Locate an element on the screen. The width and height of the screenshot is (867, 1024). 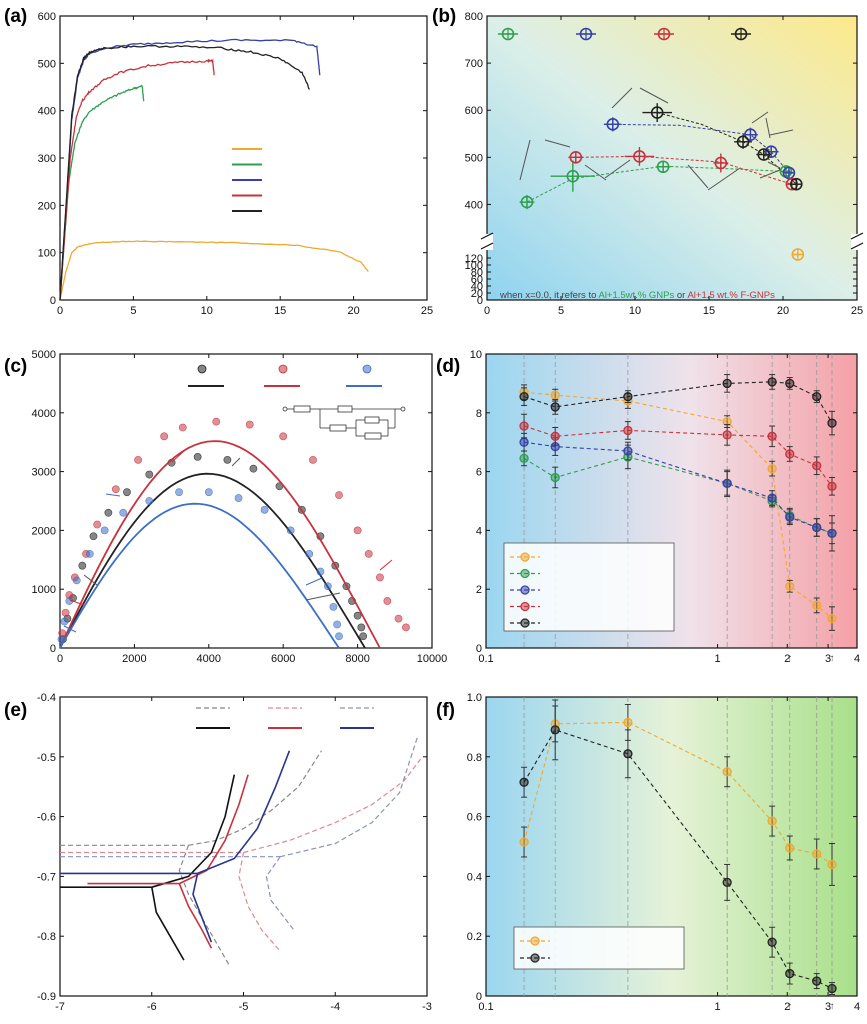
a-ytick-label: 100 is located at coordinates (47, 254).